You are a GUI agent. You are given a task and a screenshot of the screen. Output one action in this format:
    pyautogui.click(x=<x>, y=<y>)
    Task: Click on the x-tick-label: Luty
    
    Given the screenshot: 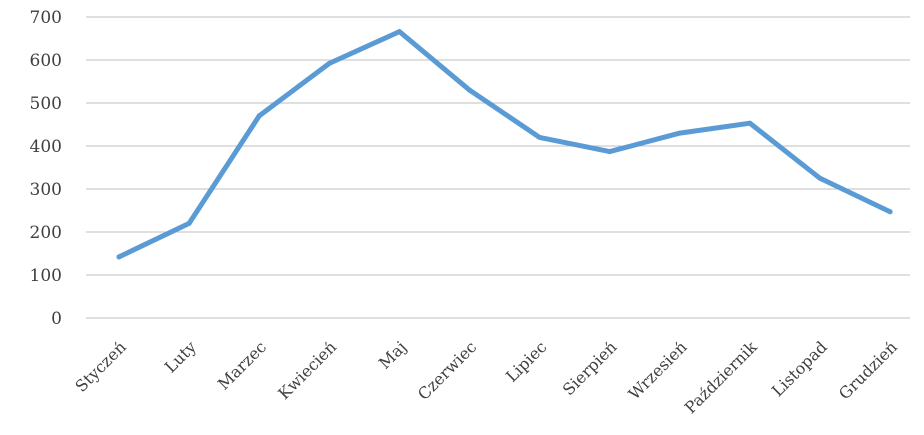 What is the action you would take?
    pyautogui.click(x=180, y=356)
    